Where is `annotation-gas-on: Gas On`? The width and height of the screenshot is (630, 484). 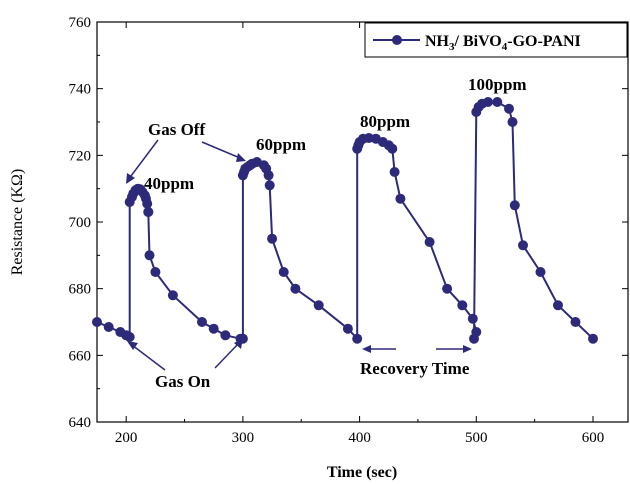
annotation-gas-on: Gas On is located at coordinates (183, 381).